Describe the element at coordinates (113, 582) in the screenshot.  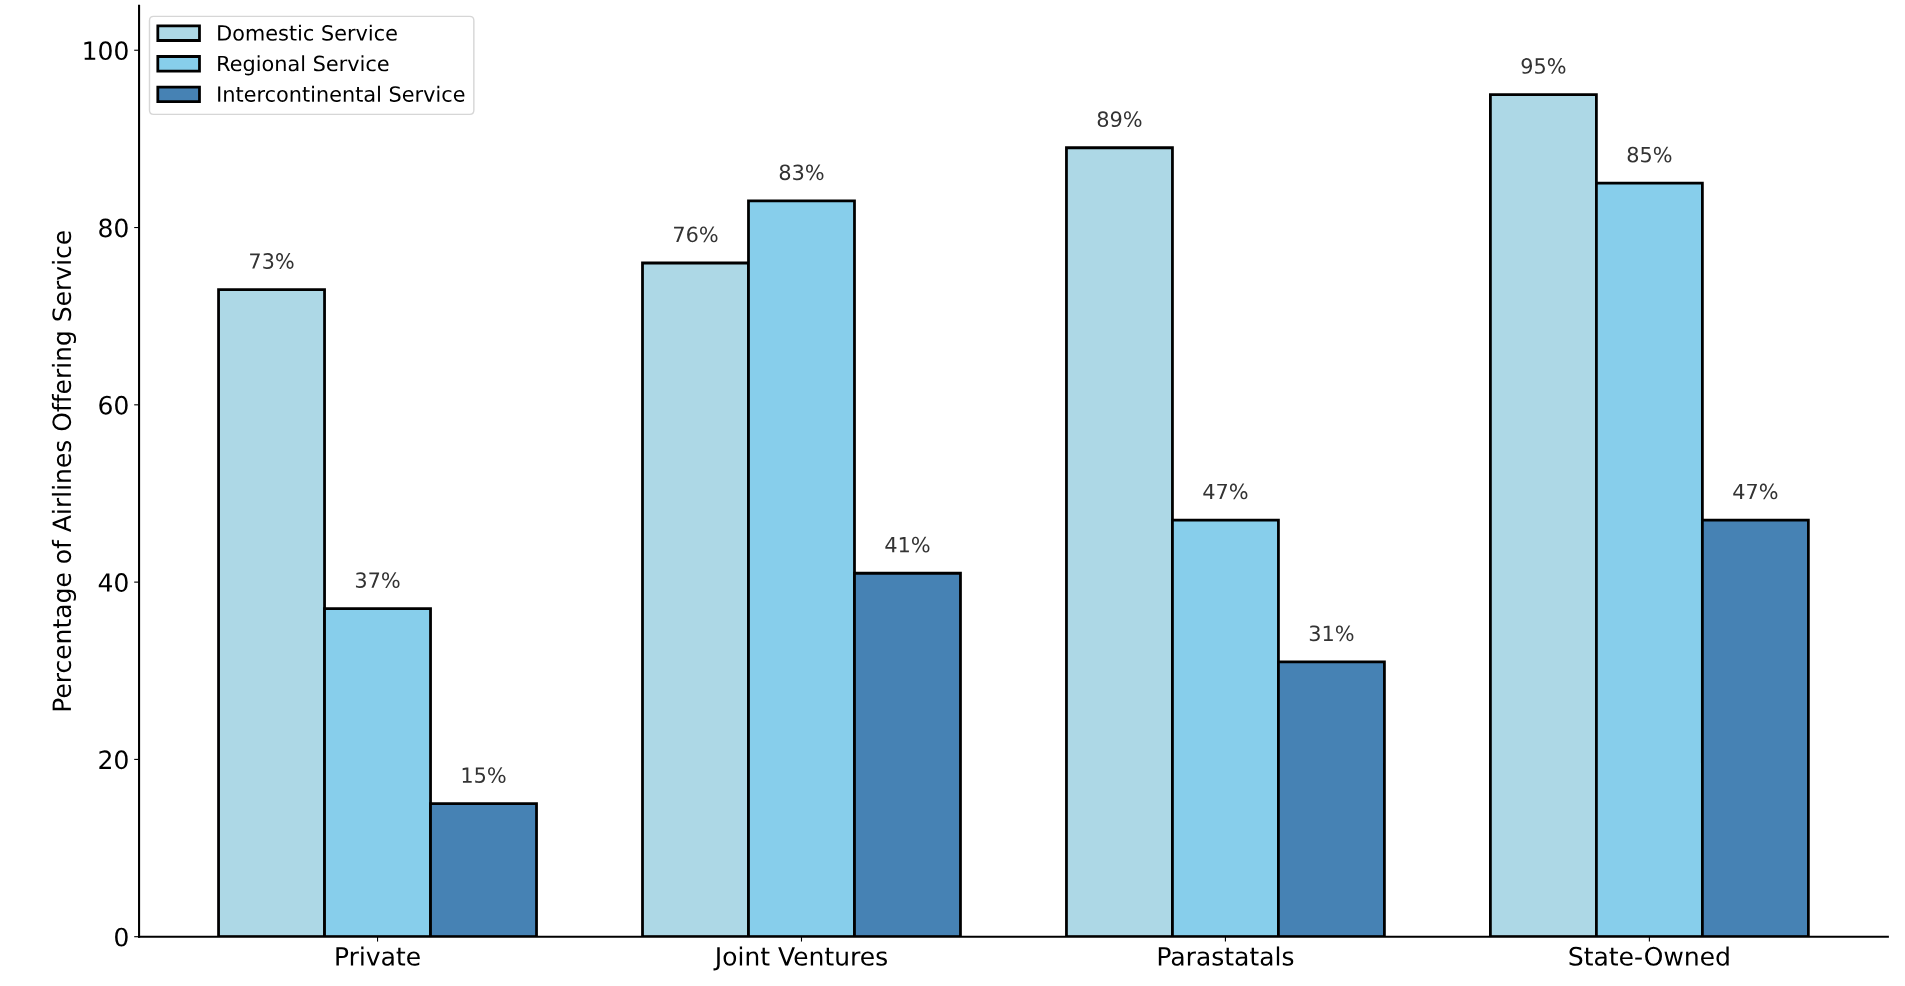
I see `y-tick-label: 40` at that location.